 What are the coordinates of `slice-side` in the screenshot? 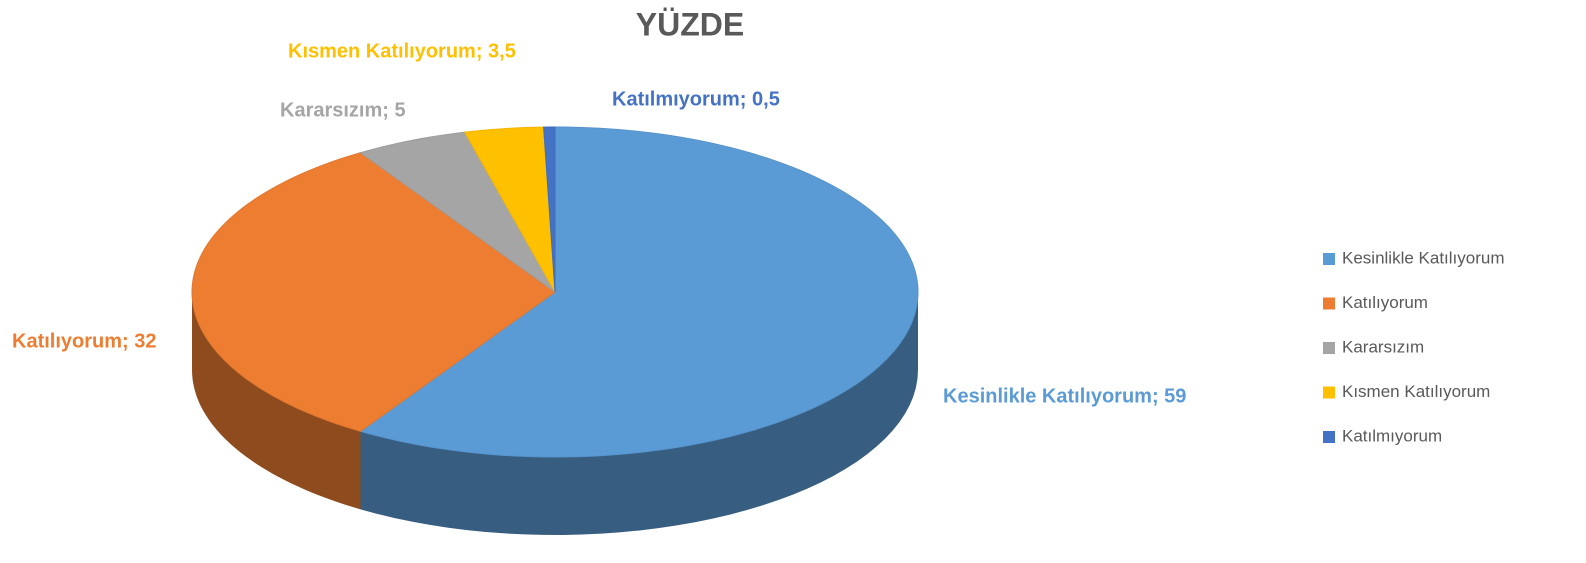 It's located at (276, 401).